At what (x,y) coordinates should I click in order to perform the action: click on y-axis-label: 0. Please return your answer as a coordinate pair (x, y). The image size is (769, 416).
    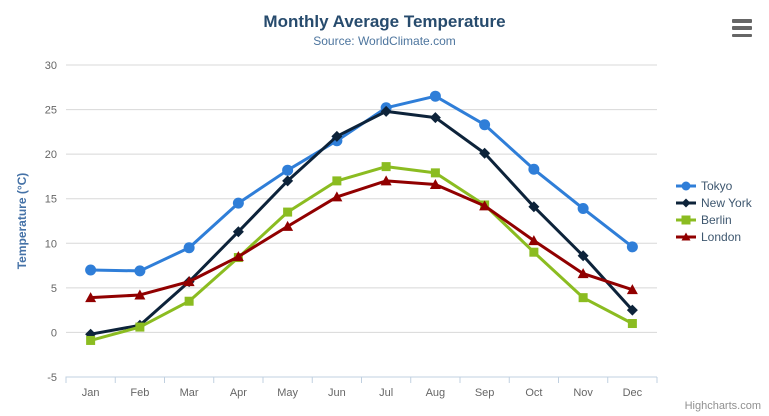
    Looking at the image, I should click on (54, 333).